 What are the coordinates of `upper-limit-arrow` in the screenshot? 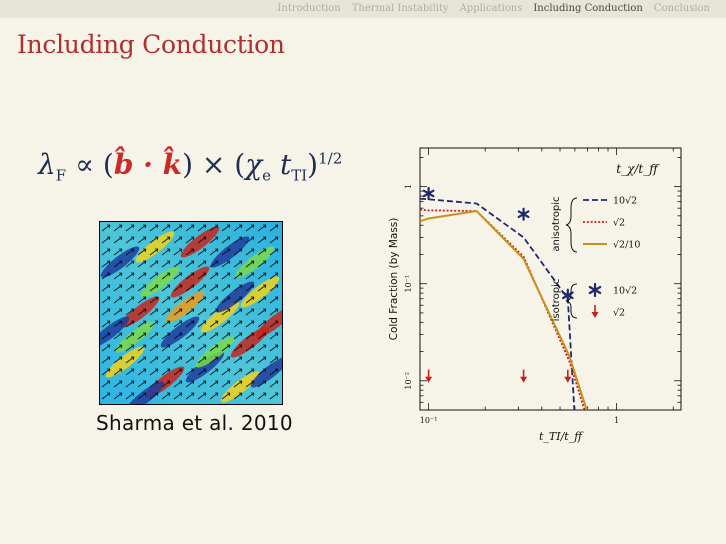 It's located at (524, 376).